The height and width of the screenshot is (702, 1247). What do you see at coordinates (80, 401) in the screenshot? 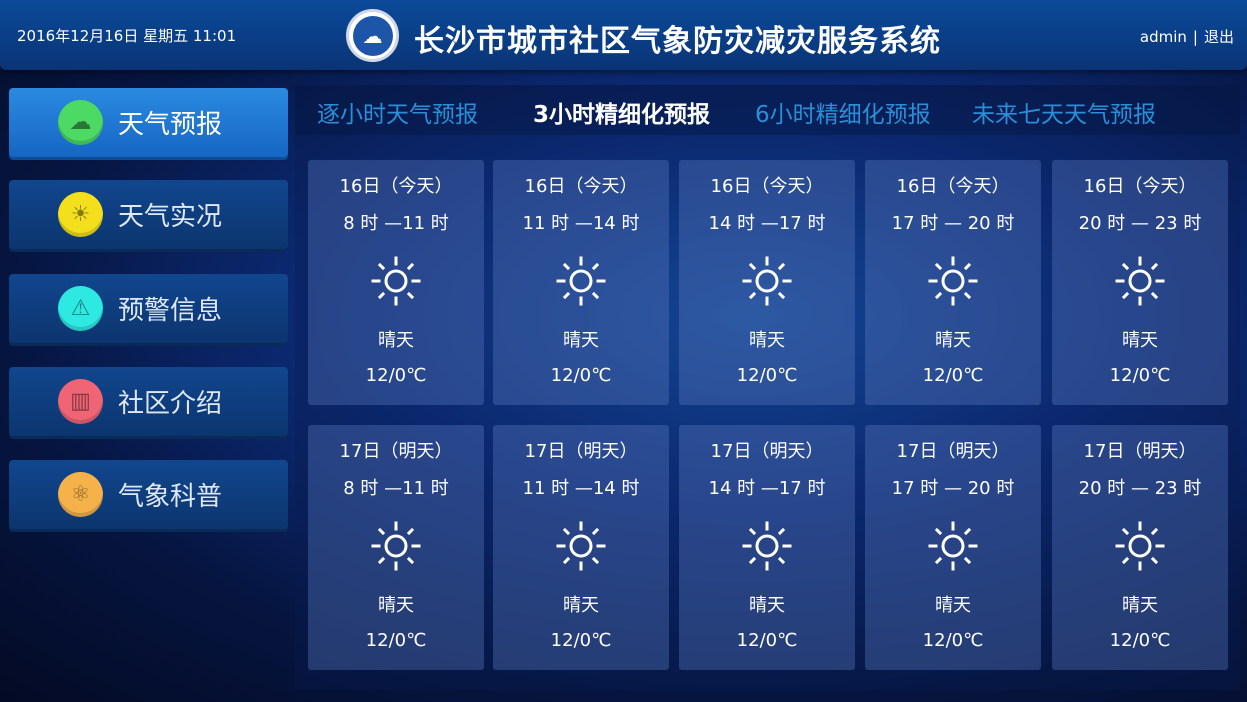
I see `community-icon: ▥` at bounding box center [80, 401].